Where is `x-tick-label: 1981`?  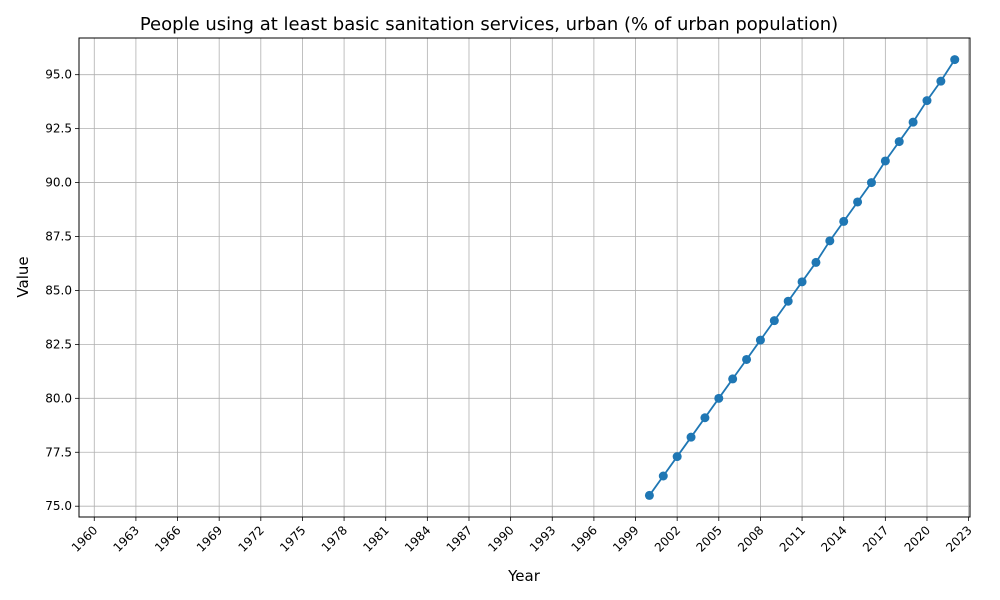 x-tick-label: 1981 is located at coordinates (375, 538).